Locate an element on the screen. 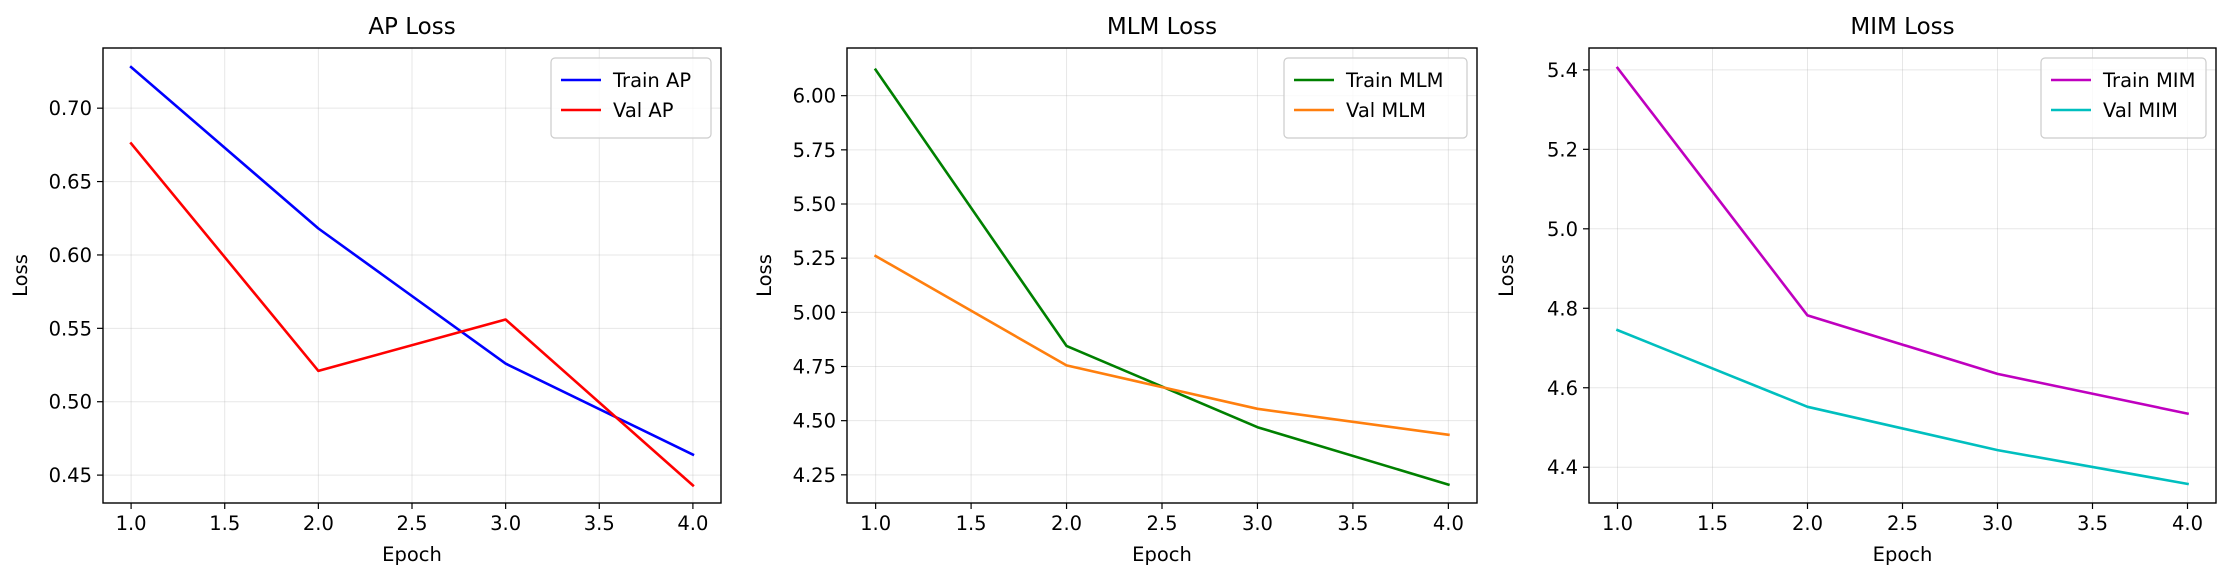  y-tick-label: 5.2 is located at coordinates (1562, 149).